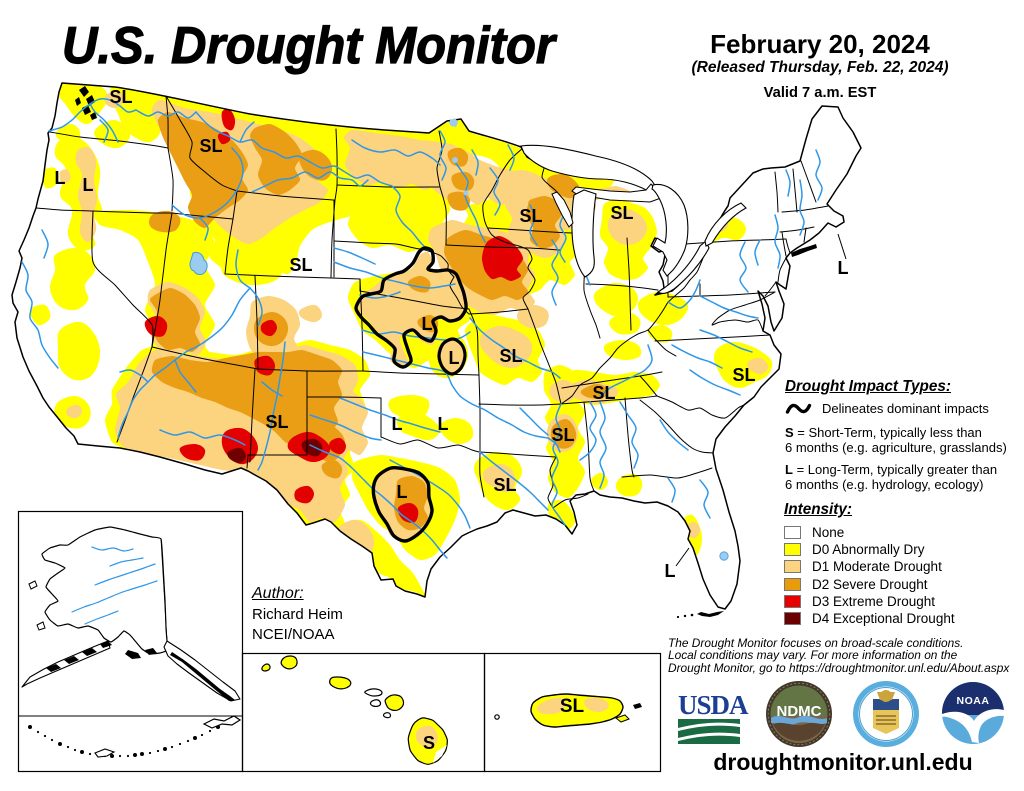  I want to click on svg-text: S, so click(429, 743).